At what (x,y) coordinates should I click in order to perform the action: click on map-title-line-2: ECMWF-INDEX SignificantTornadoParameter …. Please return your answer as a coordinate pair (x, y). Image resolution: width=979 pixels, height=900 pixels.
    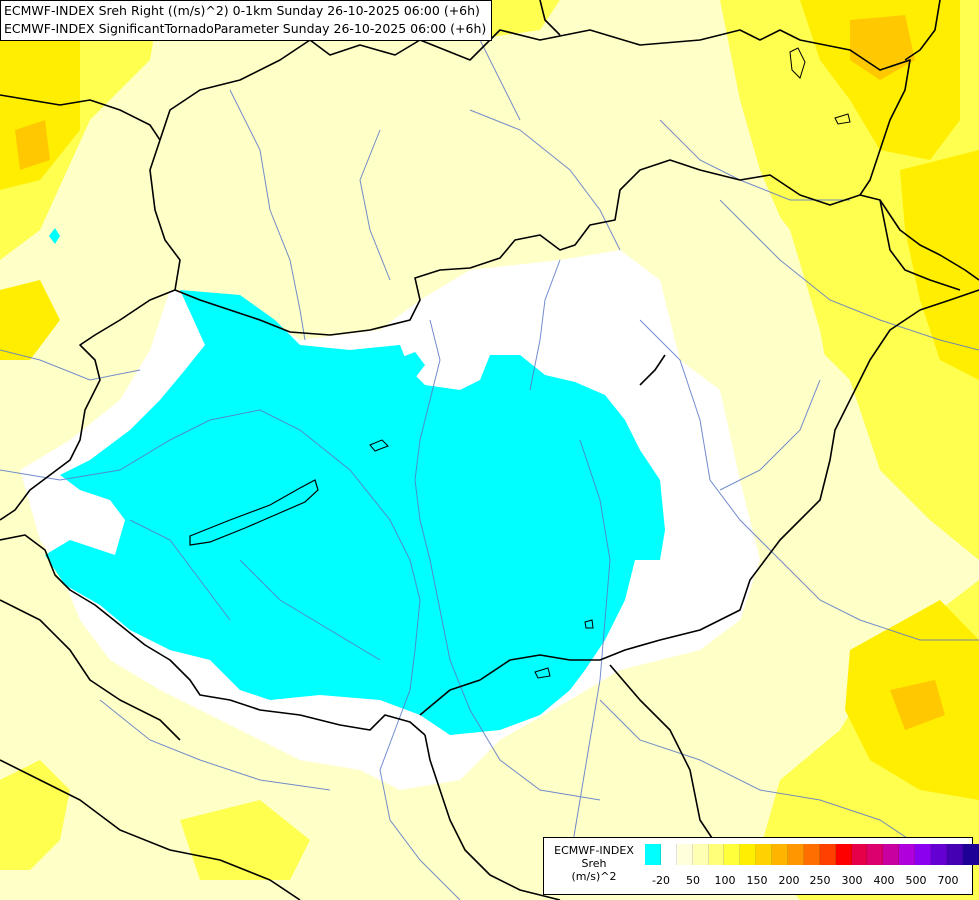
    Looking at the image, I should click on (245, 28).